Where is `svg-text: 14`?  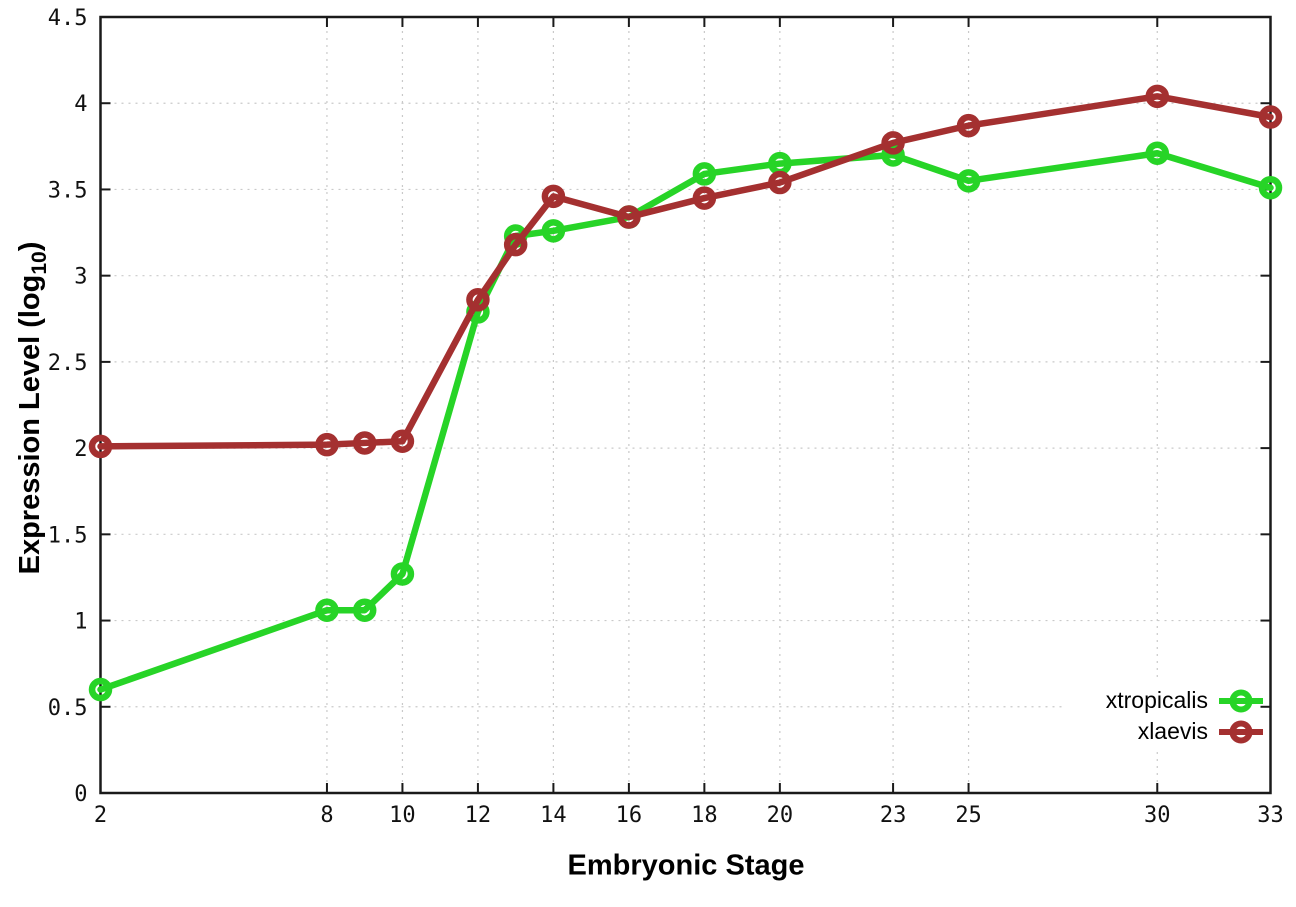
svg-text: 14 is located at coordinates (553, 815).